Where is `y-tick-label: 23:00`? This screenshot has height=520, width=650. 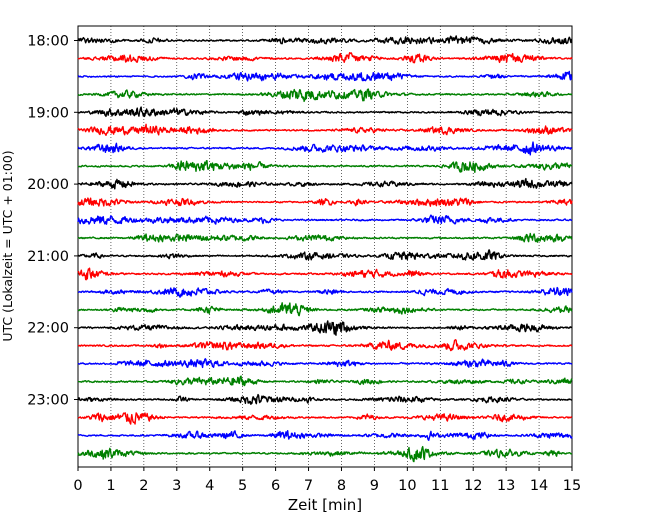
y-tick-label: 23:00 is located at coordinates (48, 401).